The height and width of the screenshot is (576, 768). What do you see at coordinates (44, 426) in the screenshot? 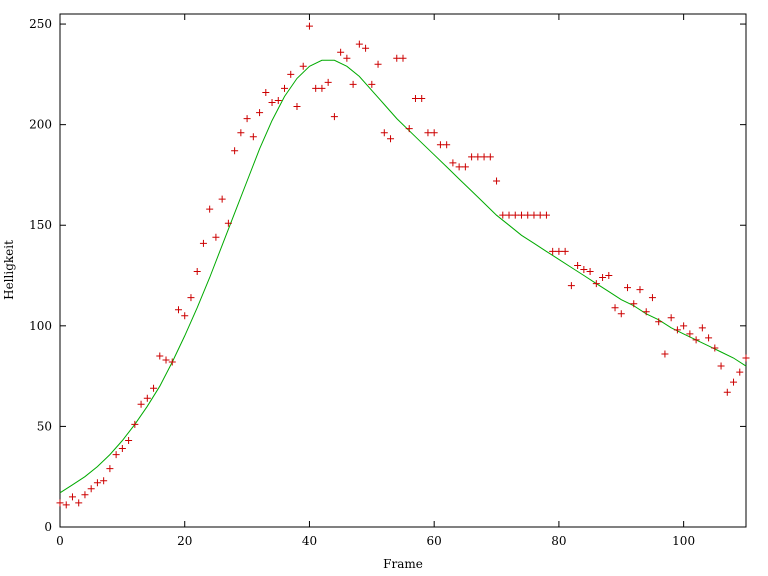
I see `y-tick-label: 50` at bounding box center [44, 426].